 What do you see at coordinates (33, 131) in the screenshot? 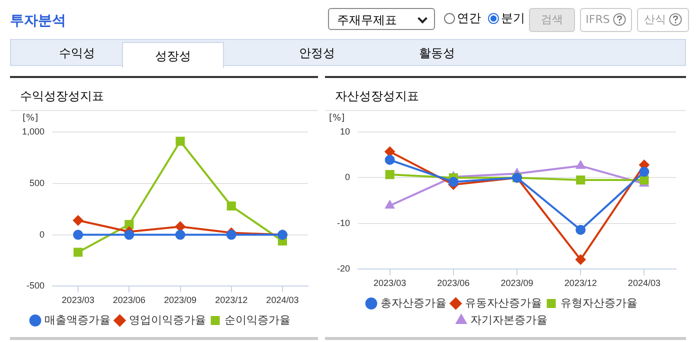
I see `y-tick-label: 1,000` at bounding box center [33, 131].